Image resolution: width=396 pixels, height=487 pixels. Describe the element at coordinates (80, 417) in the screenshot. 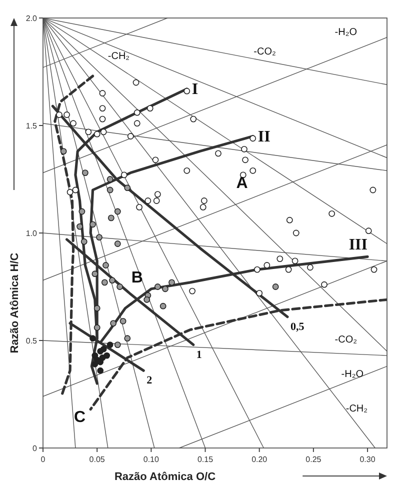

I see `annotation: C` at that location.